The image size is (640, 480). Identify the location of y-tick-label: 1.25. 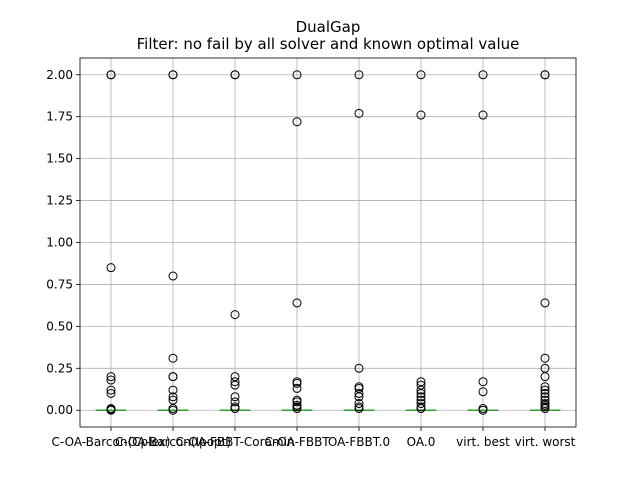
(59, 201).